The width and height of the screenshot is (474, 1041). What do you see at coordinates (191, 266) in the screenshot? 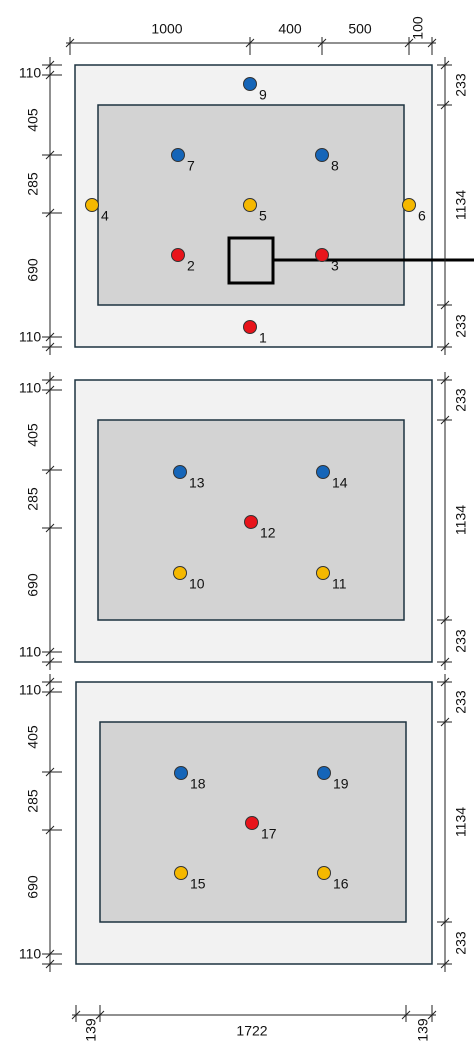
I see `pile-label: 2` at bounding box center [191, 266].